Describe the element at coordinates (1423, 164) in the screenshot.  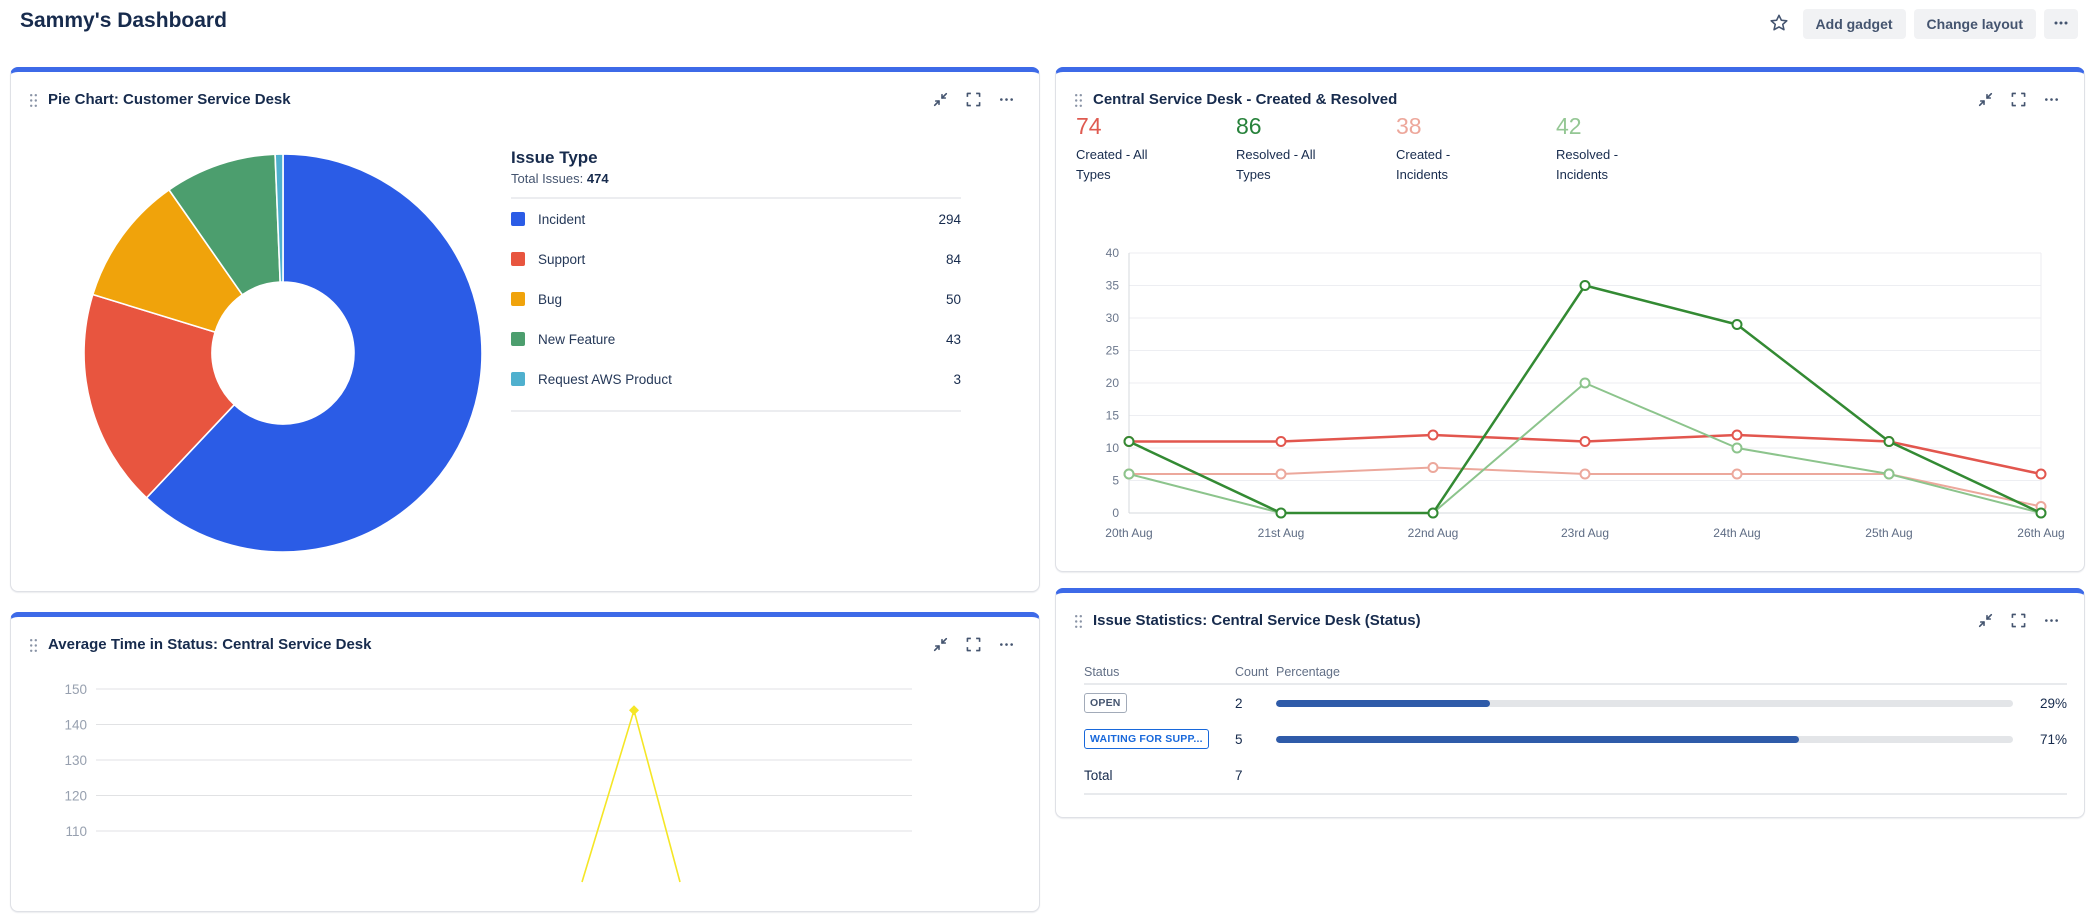
I see `stat-label: Created - Incidents` at that location.